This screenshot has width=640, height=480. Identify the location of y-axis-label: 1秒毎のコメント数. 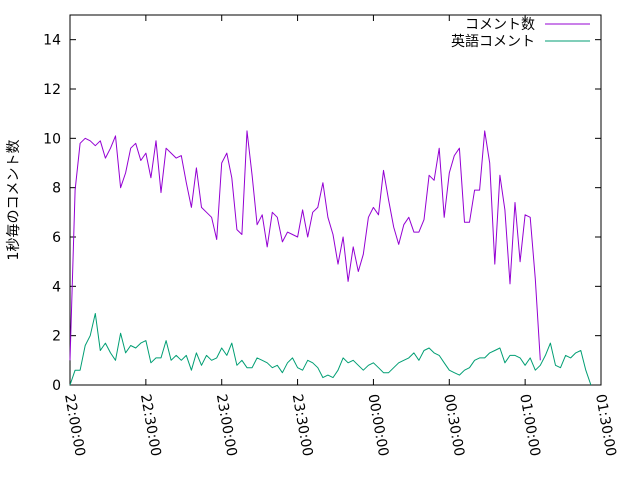
(14, 200).